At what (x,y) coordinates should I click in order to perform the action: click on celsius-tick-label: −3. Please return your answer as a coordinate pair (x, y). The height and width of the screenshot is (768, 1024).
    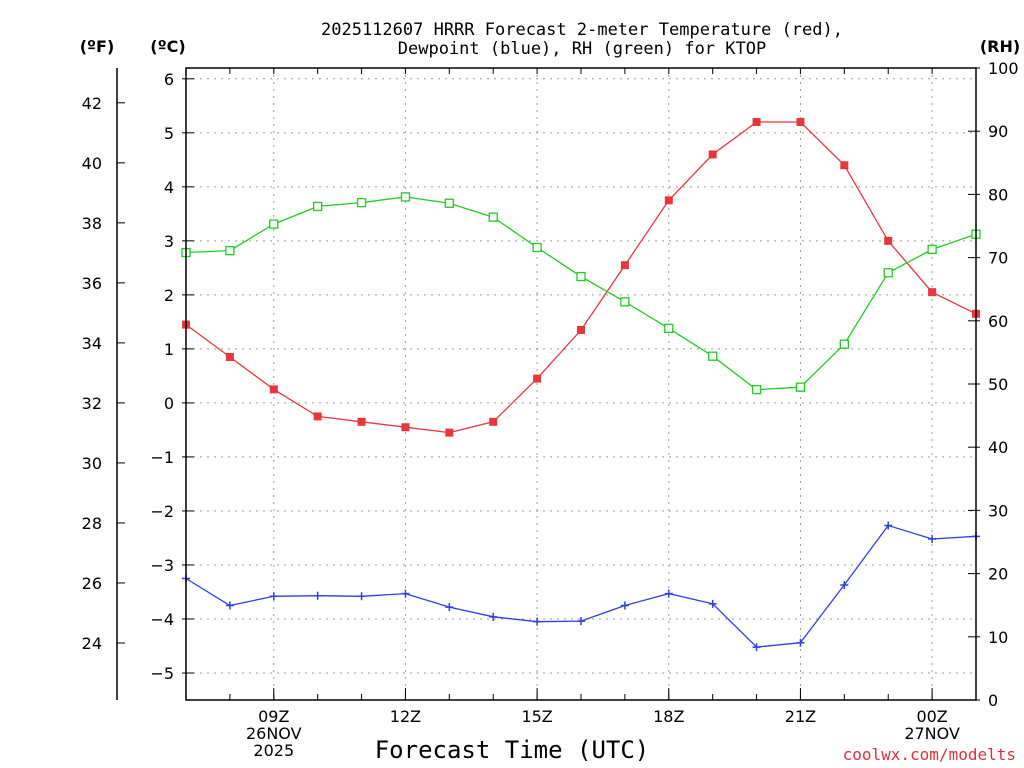
    Looking at the image, I should click on (162, 565).